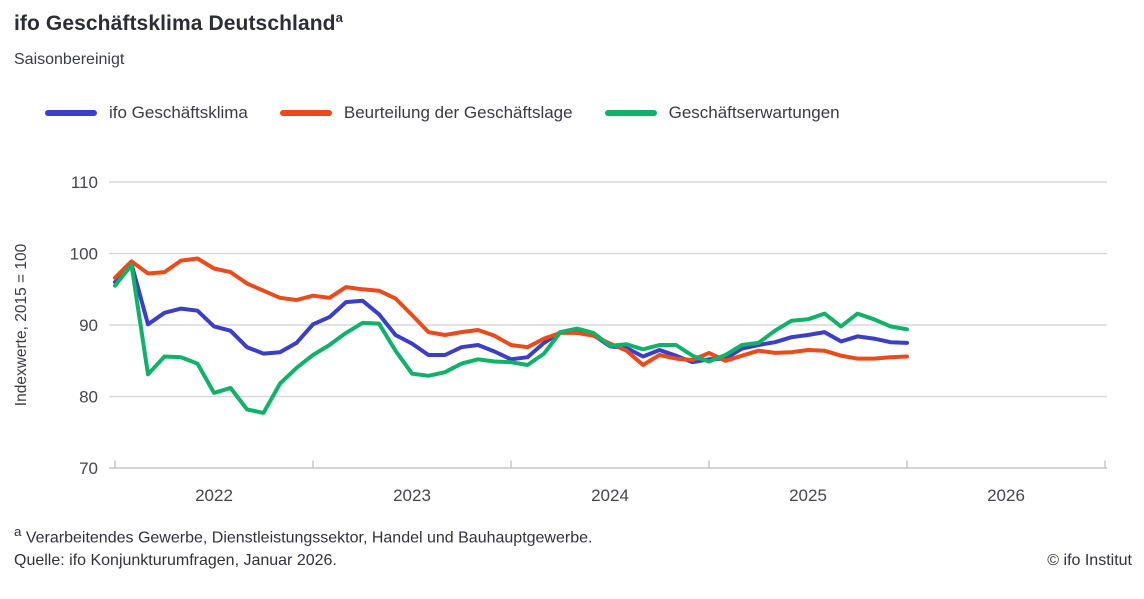 Image resolution: width=1144 pixels, height=599 pixels. I want to click on legend-label: Beurteilung der Geschäftslage, so click(458, 112).